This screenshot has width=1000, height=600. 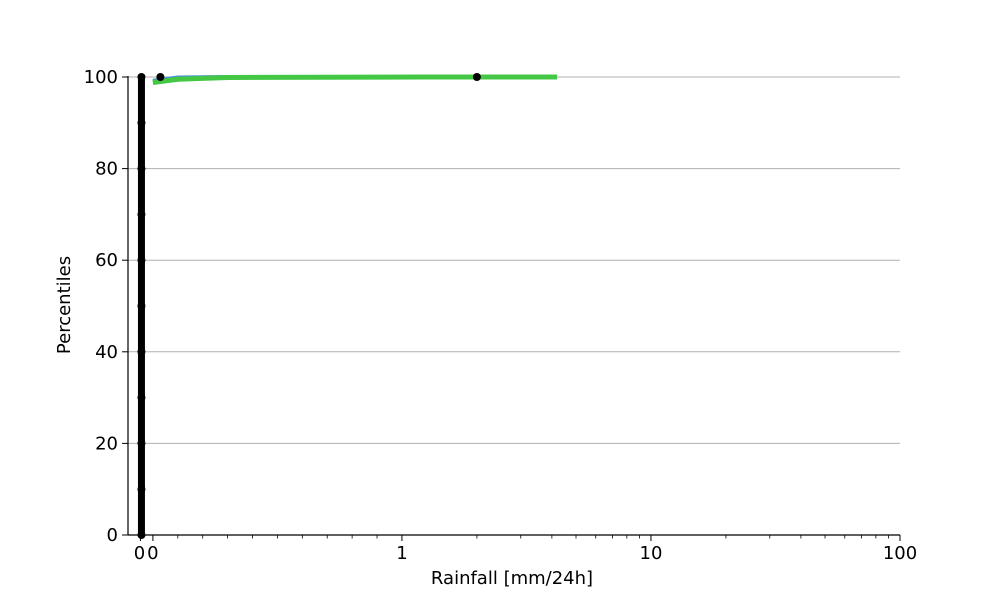 I want to click on y-tick-label: 80, so click(x=106, y=169).